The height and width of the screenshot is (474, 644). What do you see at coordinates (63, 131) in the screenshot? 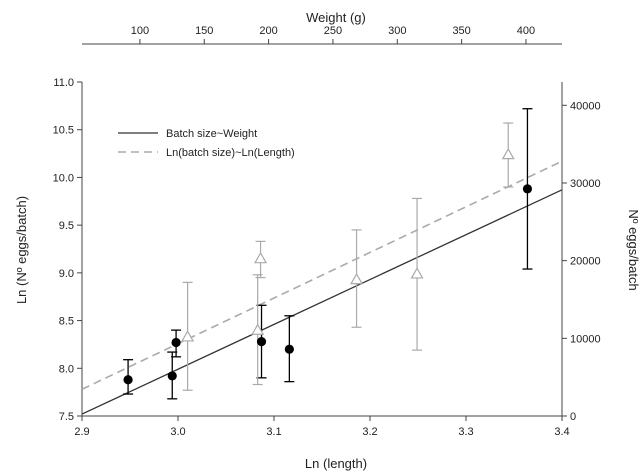
I see `y-tick-label-left: 10.5` at bounding box center [63, 131].